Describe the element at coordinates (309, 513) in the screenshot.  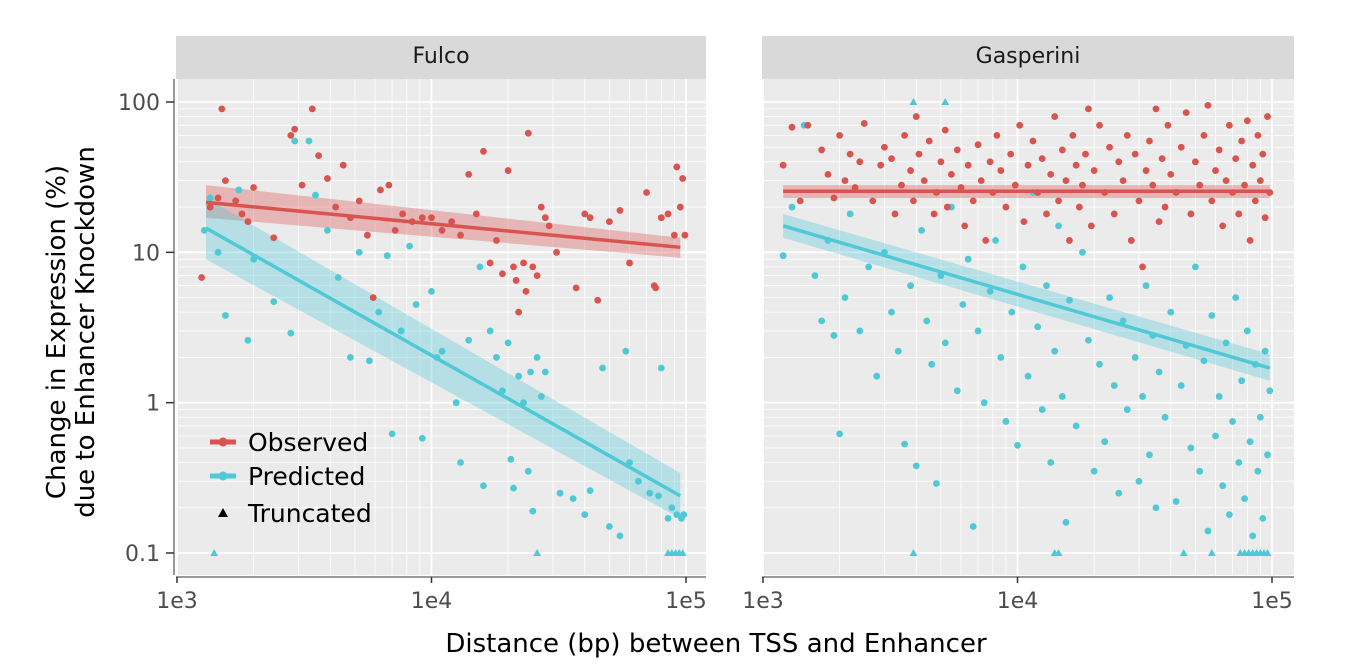
I see `legend-label-truncated: Truncated` at that location.